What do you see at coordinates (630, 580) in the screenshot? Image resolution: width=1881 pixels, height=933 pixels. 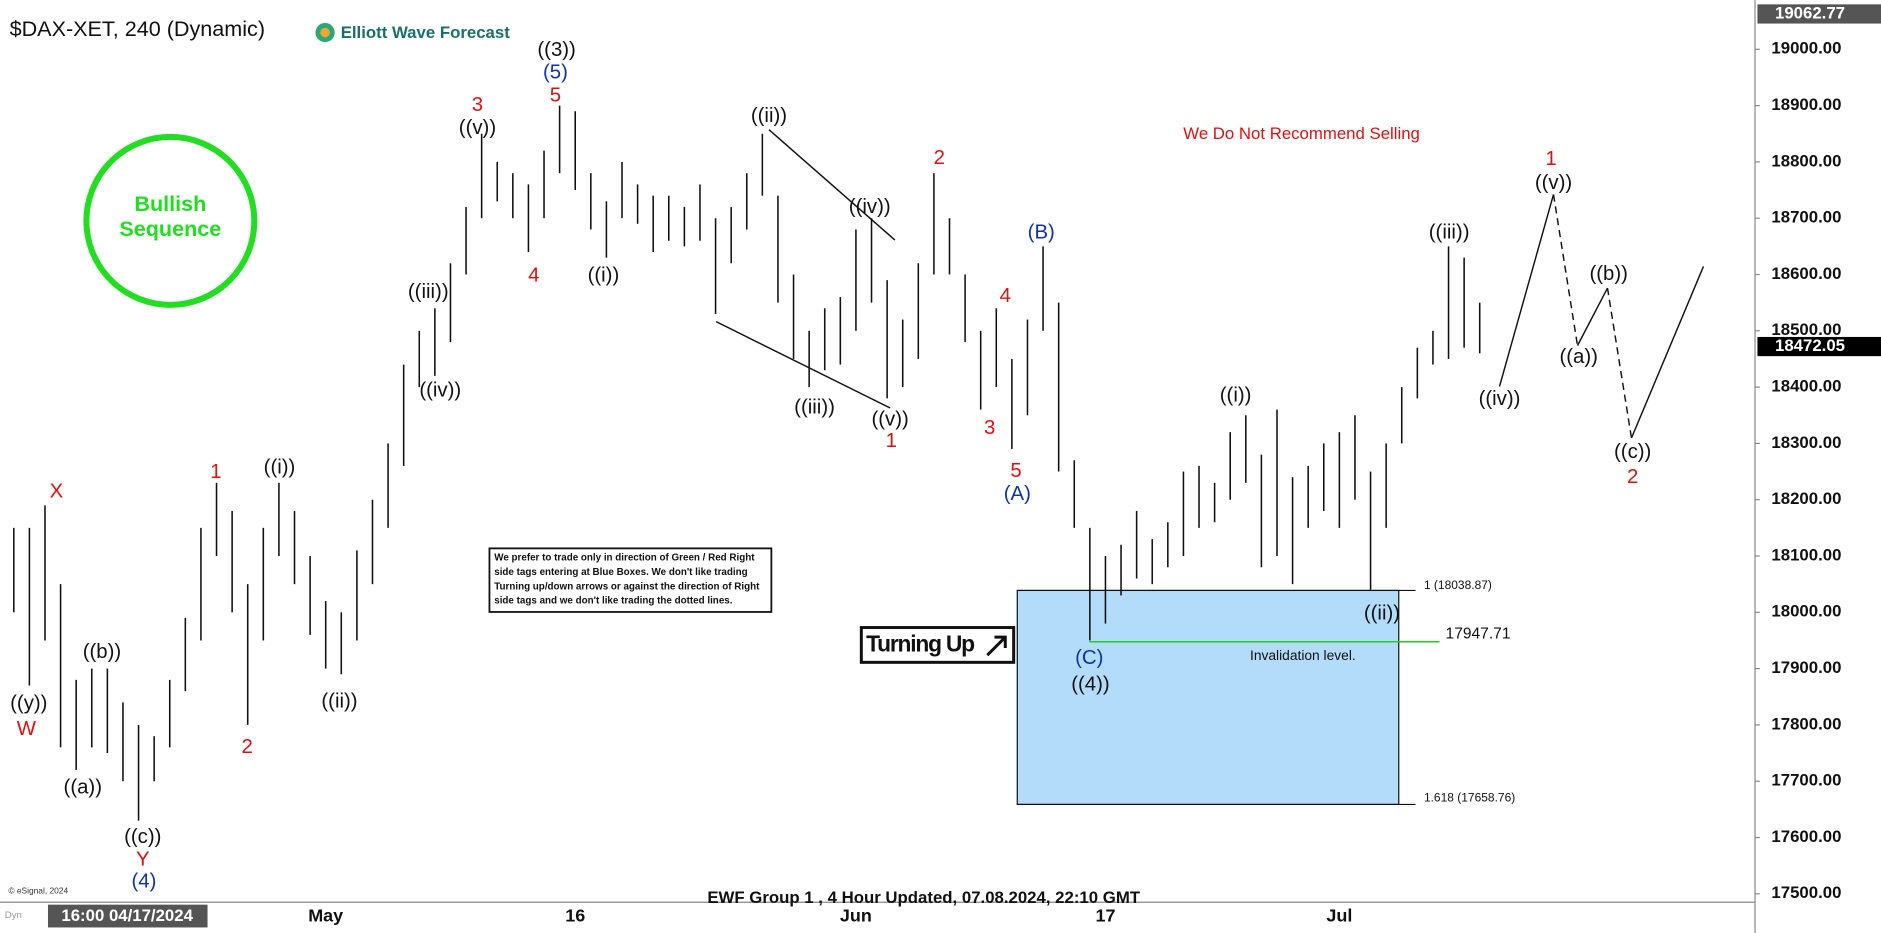 I see `note-box` at bounding box center [630, 580].